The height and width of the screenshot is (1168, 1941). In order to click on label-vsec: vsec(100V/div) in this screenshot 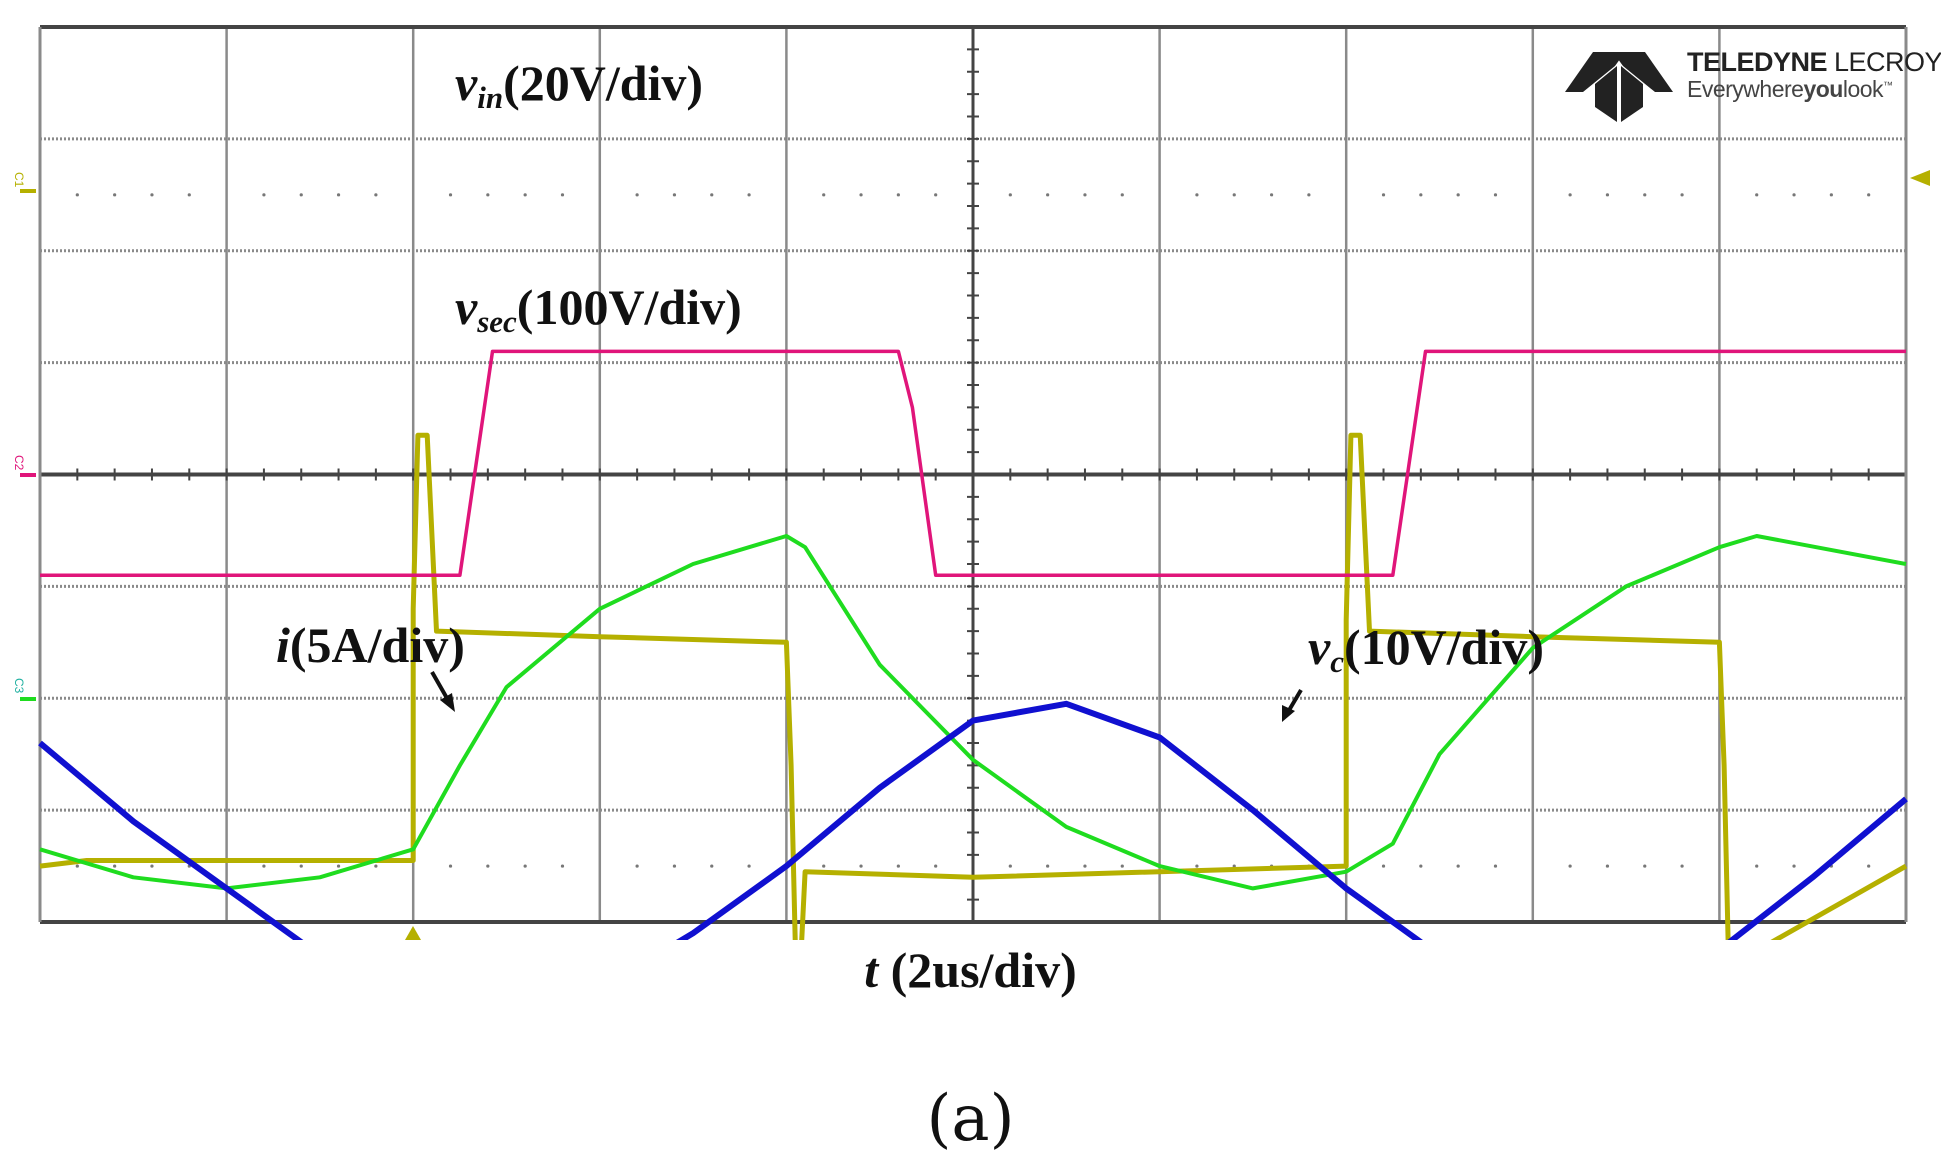, I will do `click(598, 309)`.